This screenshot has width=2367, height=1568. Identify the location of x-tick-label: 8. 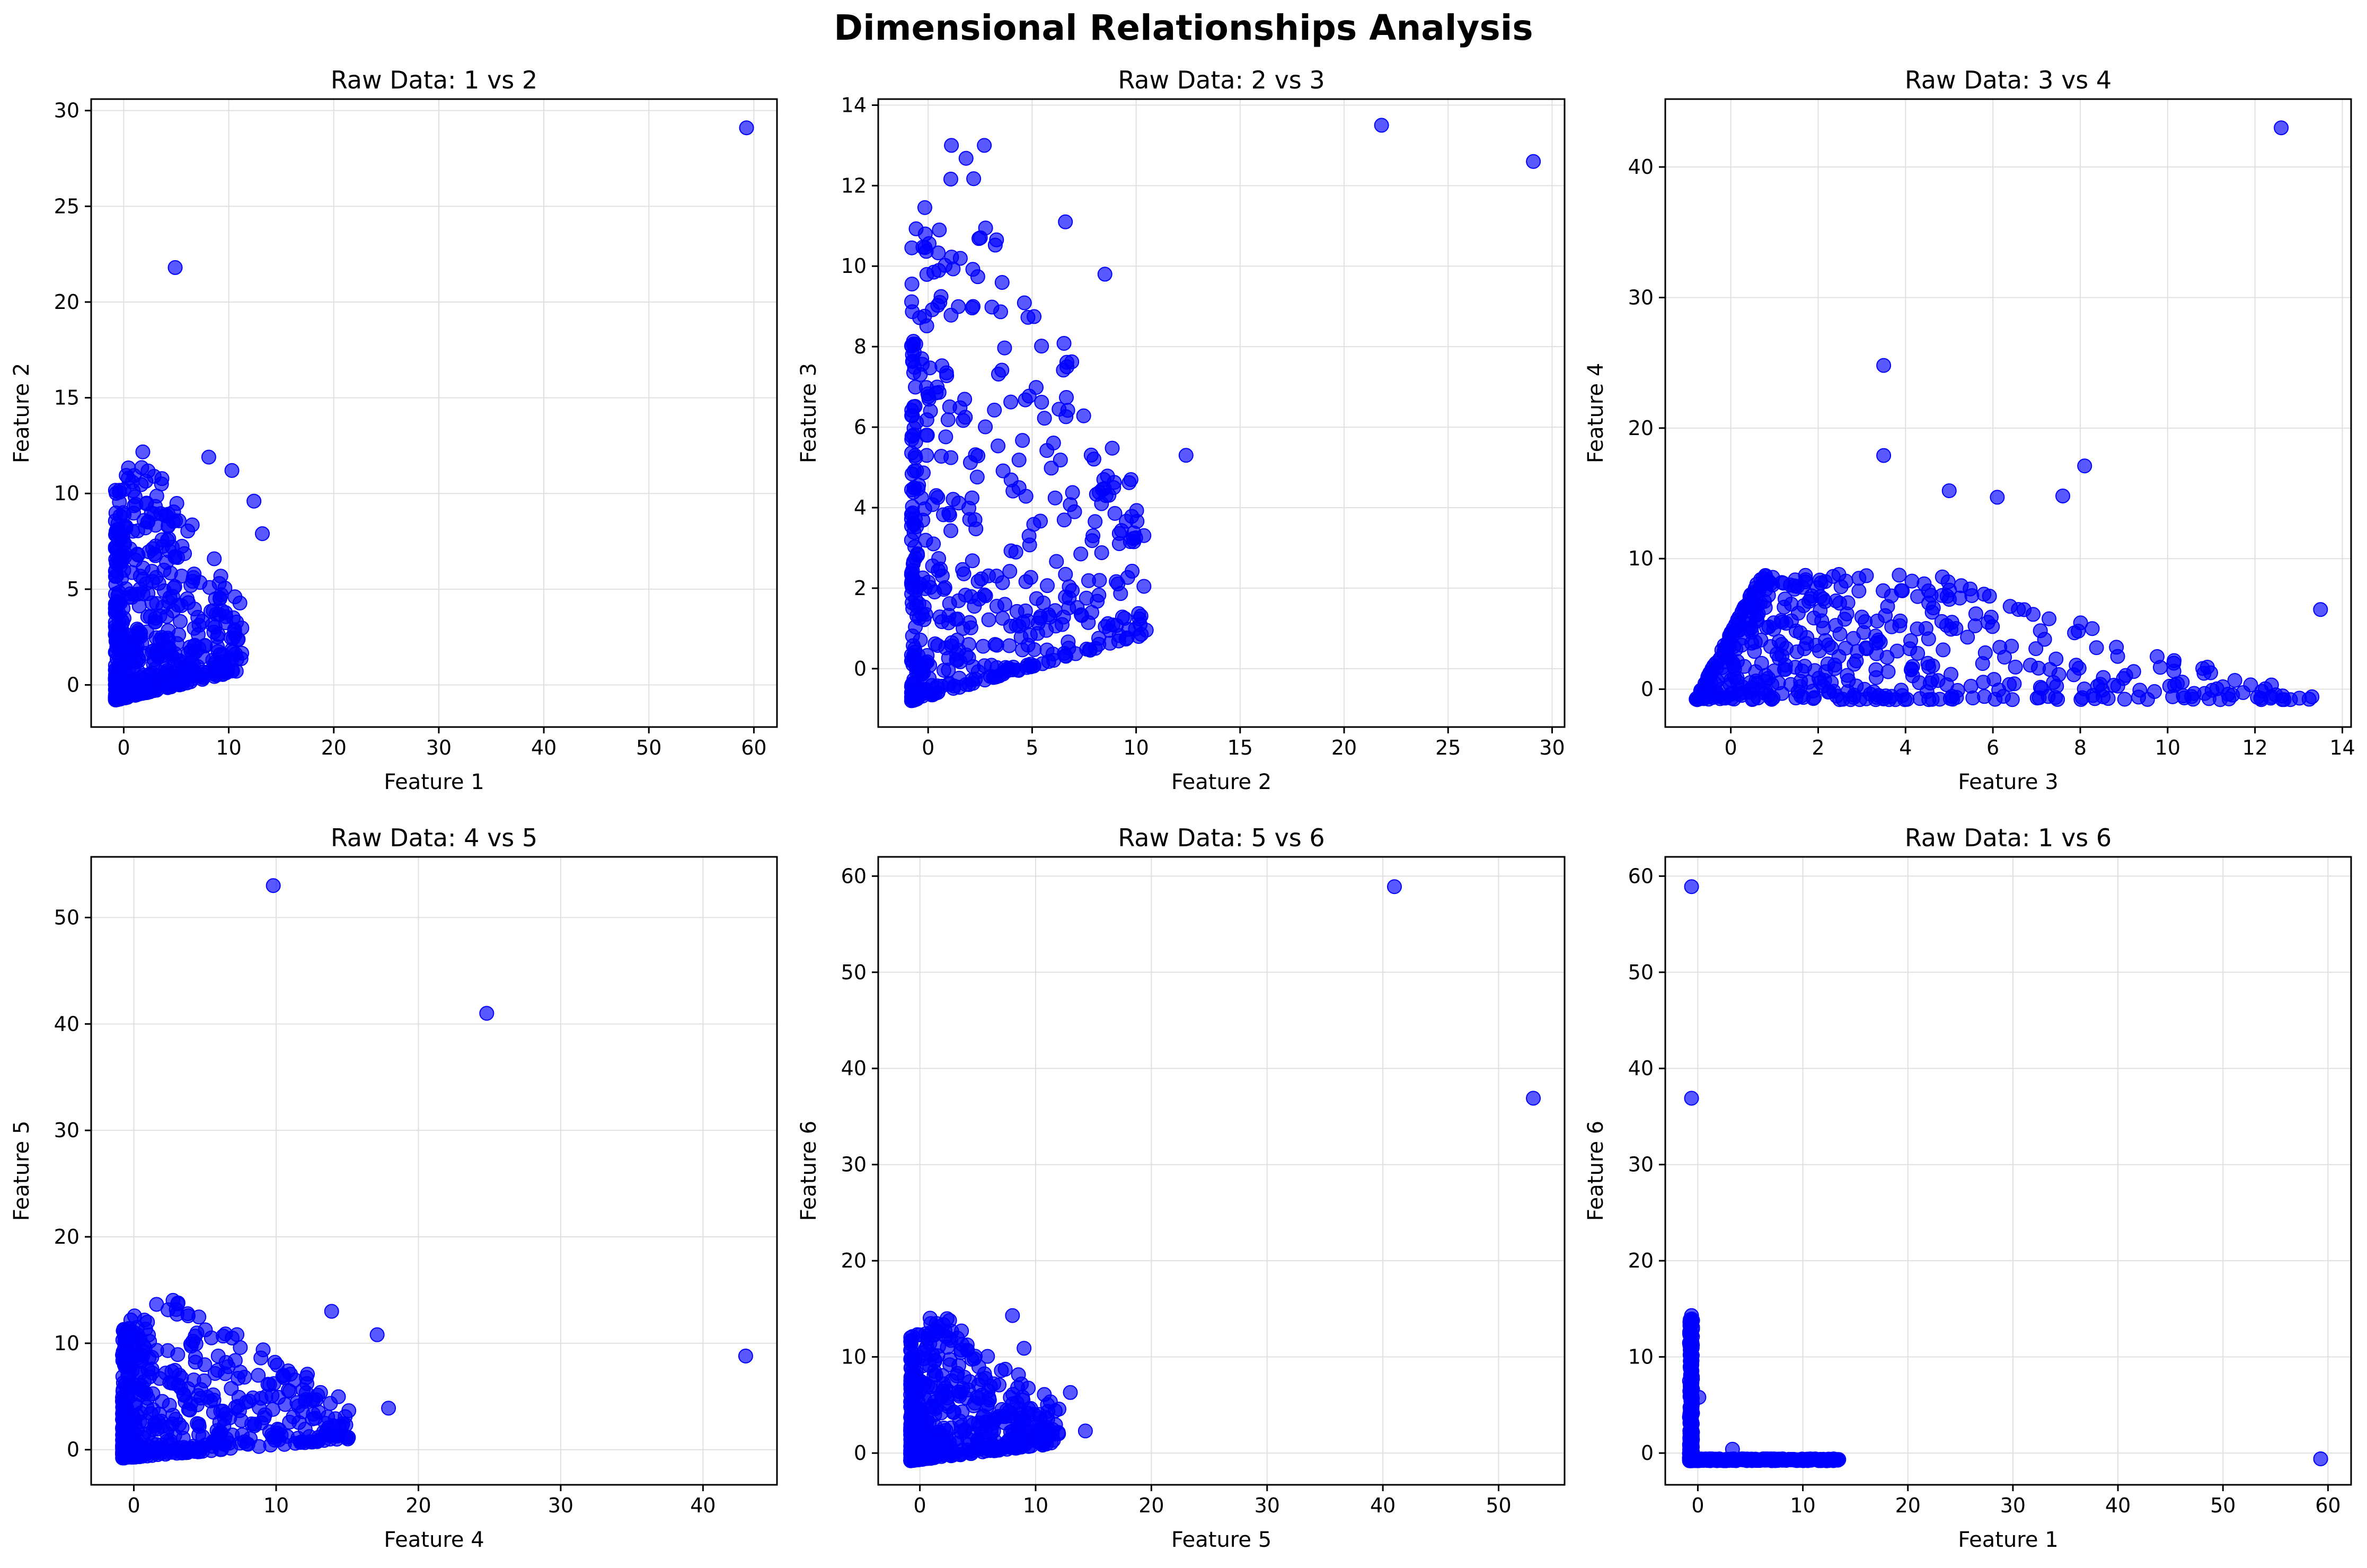
(2080, 747).